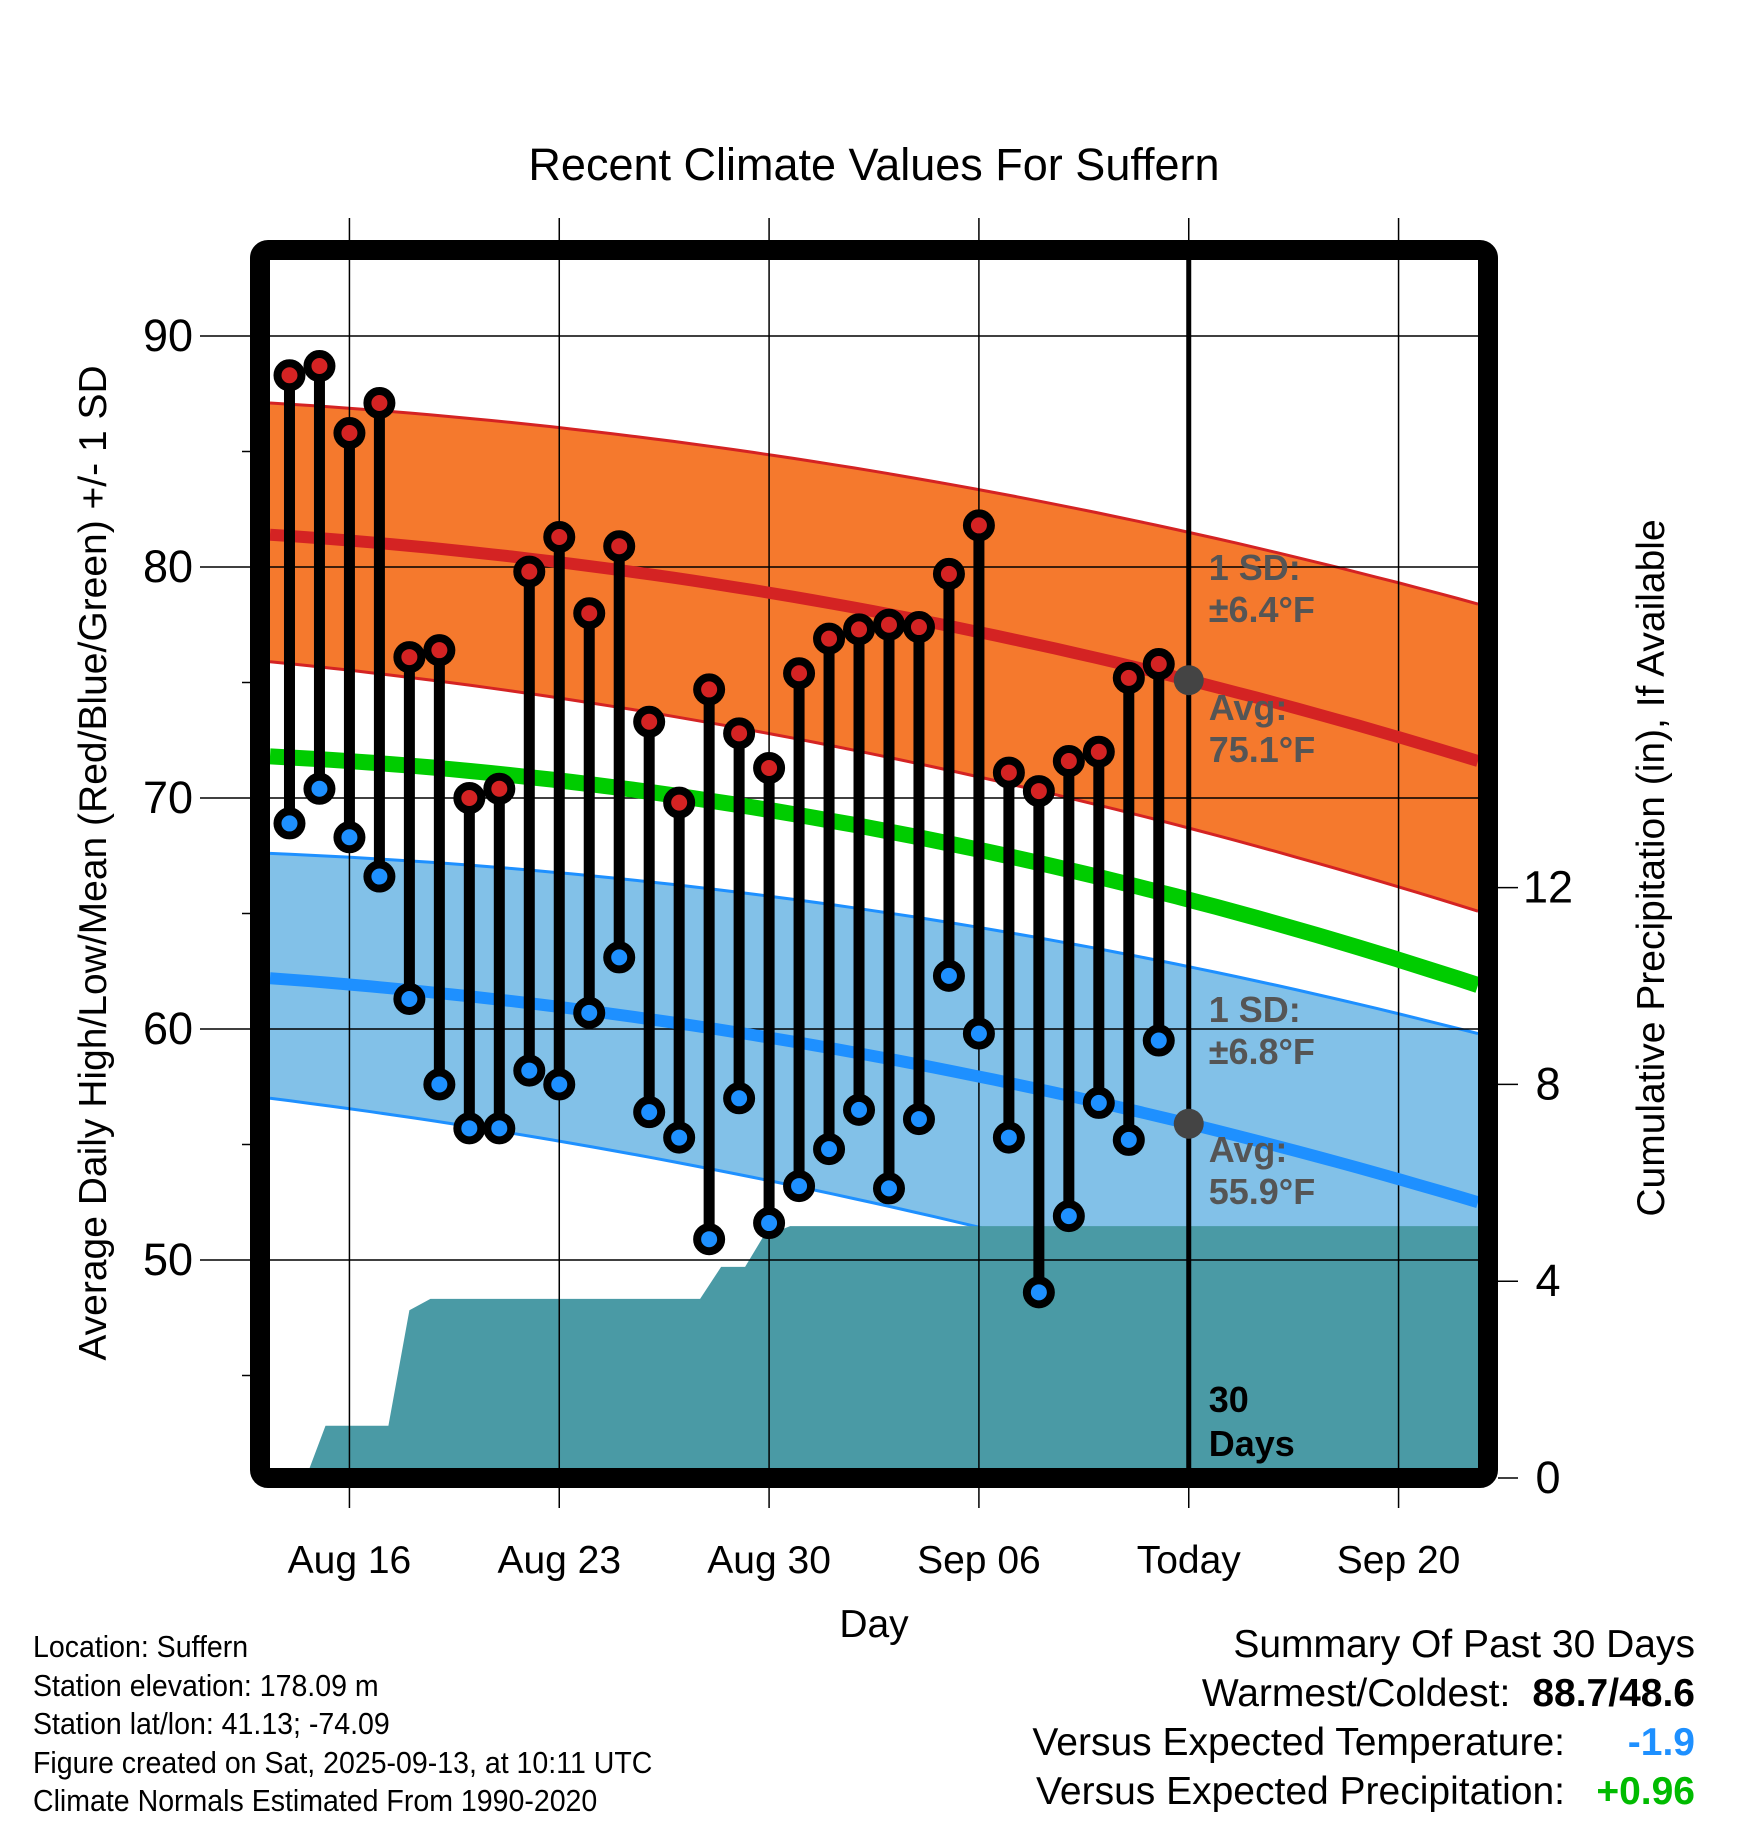  Describe the element at coordinates (893, 1347) in the screenshot. I see `precipitation-area` at that location.